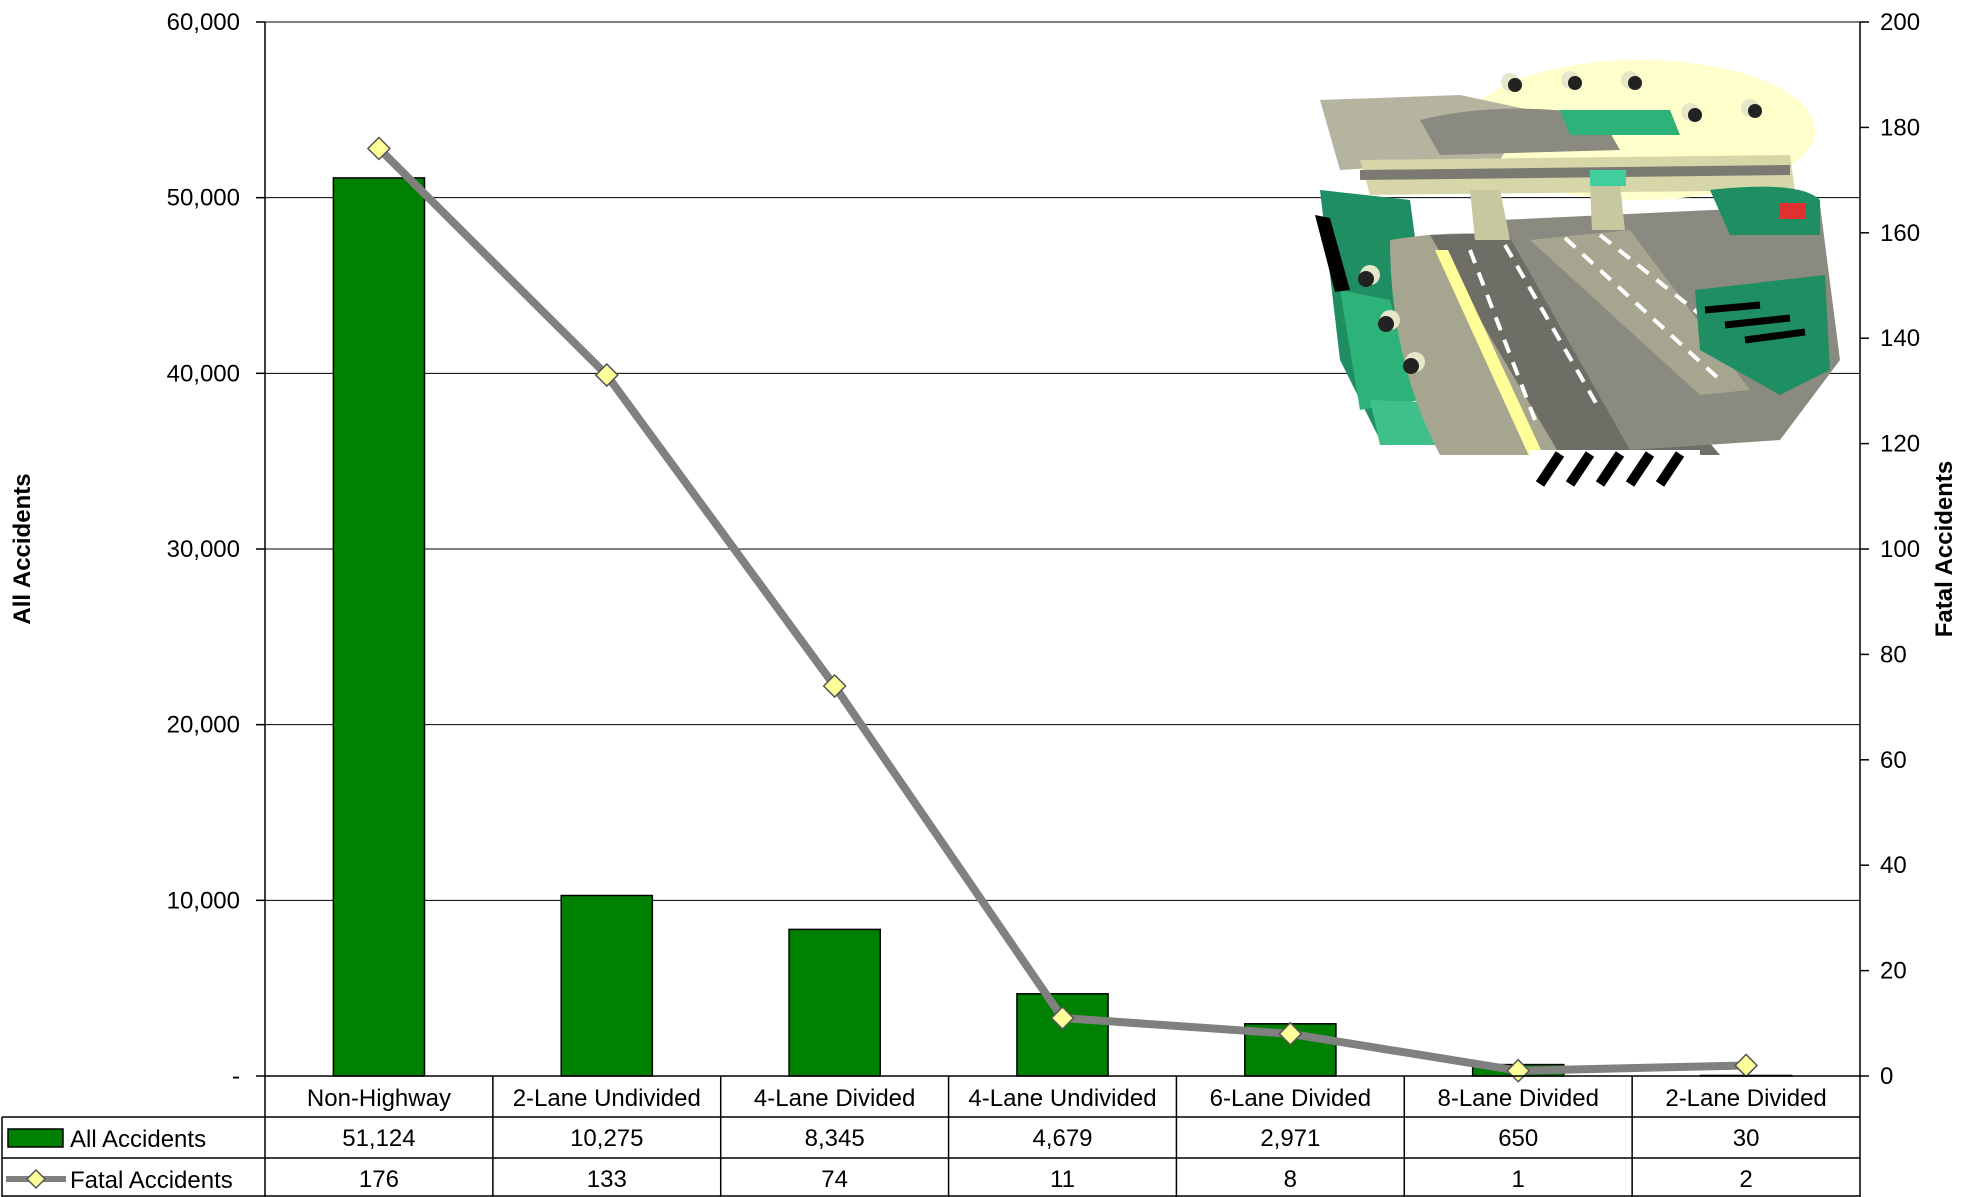 The width and height of the screenshot is (1965, 1197). What do you see at coordinates (1900, 338) in the screenshot?
I see `right-axis-tick-label: 140` at bounding box center [1900, 338].